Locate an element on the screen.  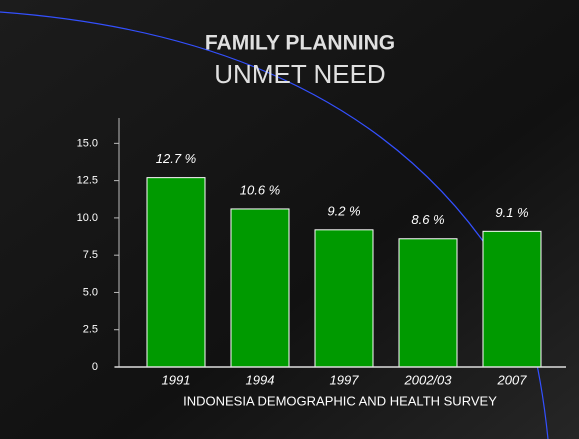
y-tick-label: 7.5 is located at coordinates (90, 255).